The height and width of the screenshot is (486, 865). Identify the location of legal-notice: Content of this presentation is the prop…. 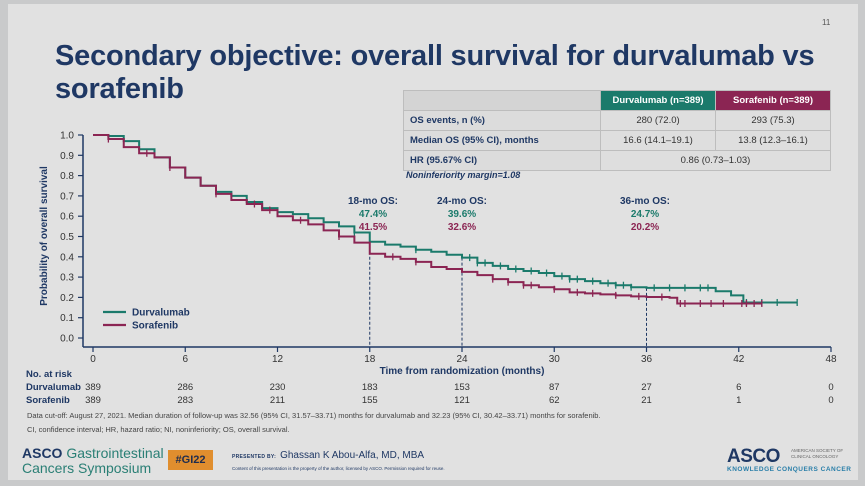
(338, 468).